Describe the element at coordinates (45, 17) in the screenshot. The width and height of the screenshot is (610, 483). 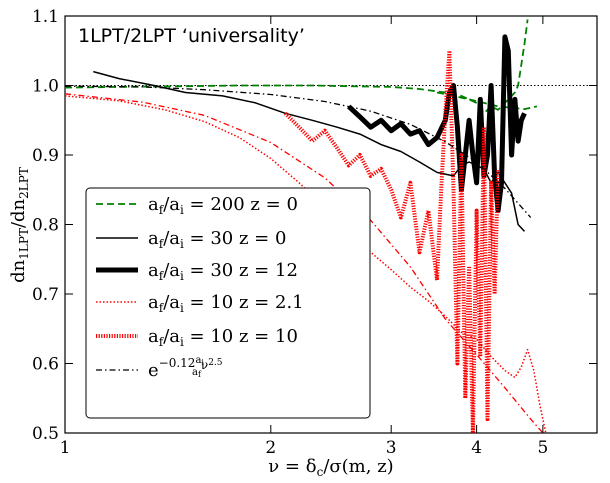
I see `y-tick-label: 1.1` at that location.